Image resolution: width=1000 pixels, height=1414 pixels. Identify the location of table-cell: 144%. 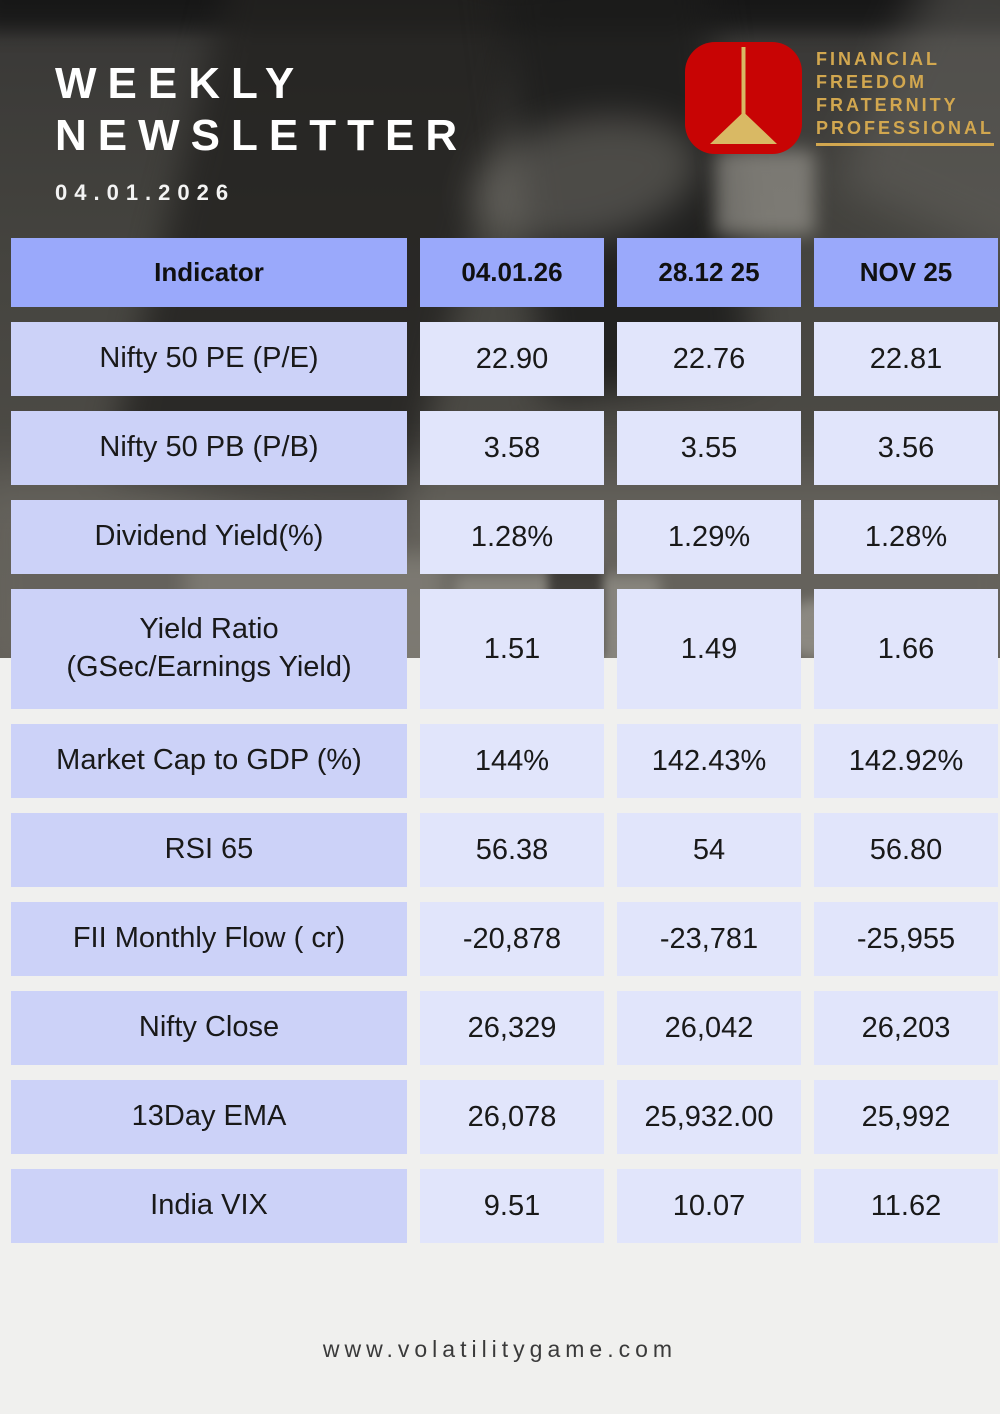
(512, 761).